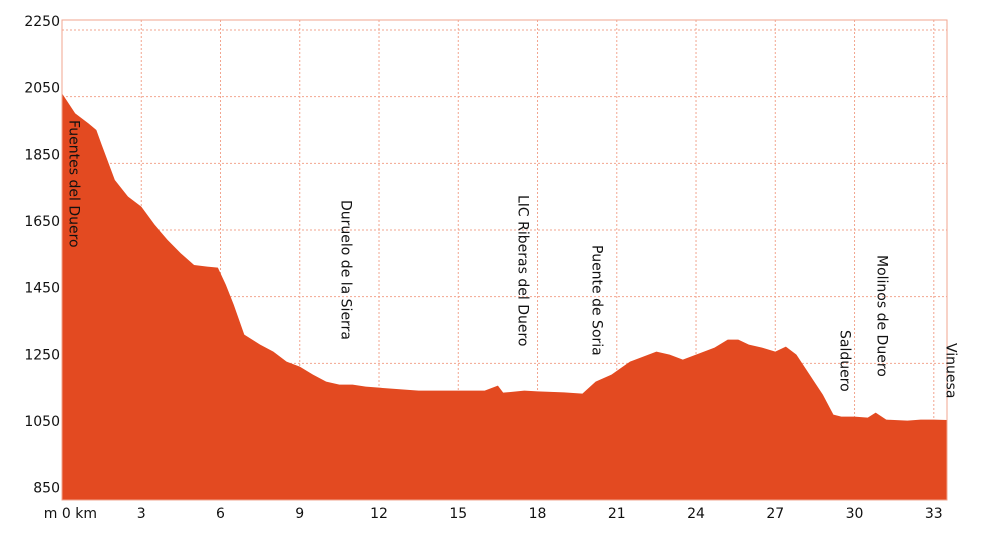 The width and height of the screenshot is (1001, 533). Describe the element at coordinates (220, 514) in the screenshot. I see `x-tick-label: 6` at that location.